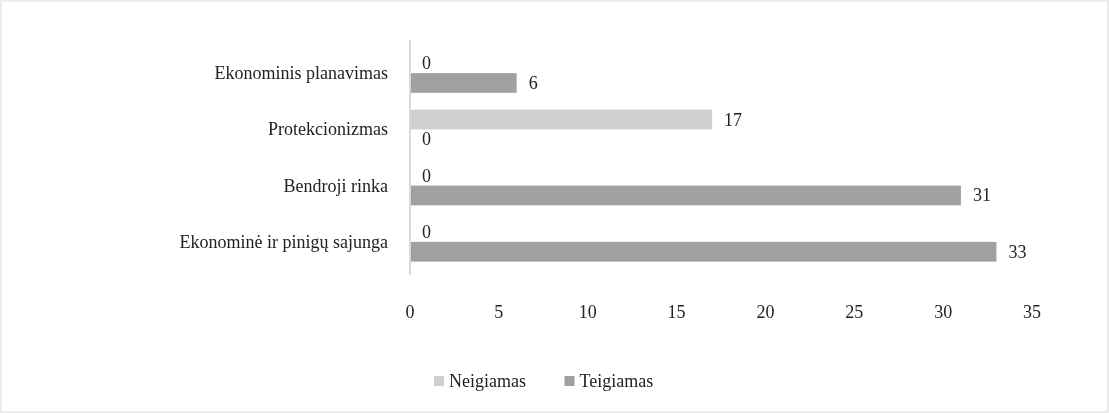 The height and width of the screenshot is (413, 1109). I want to click on data-label: 6, so click(533, 82).